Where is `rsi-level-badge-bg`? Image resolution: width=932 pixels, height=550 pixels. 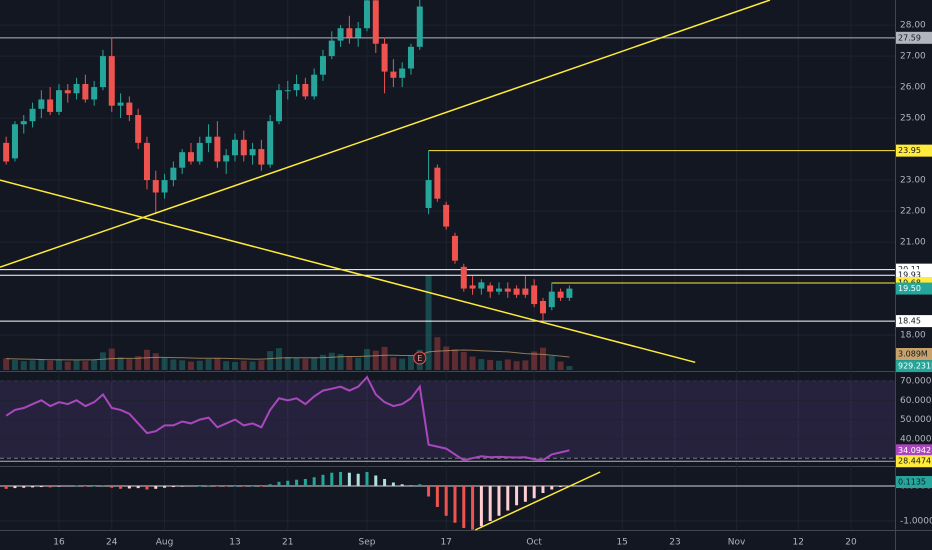
rsi-level-badge-bg is located at coordinates (914, 461).